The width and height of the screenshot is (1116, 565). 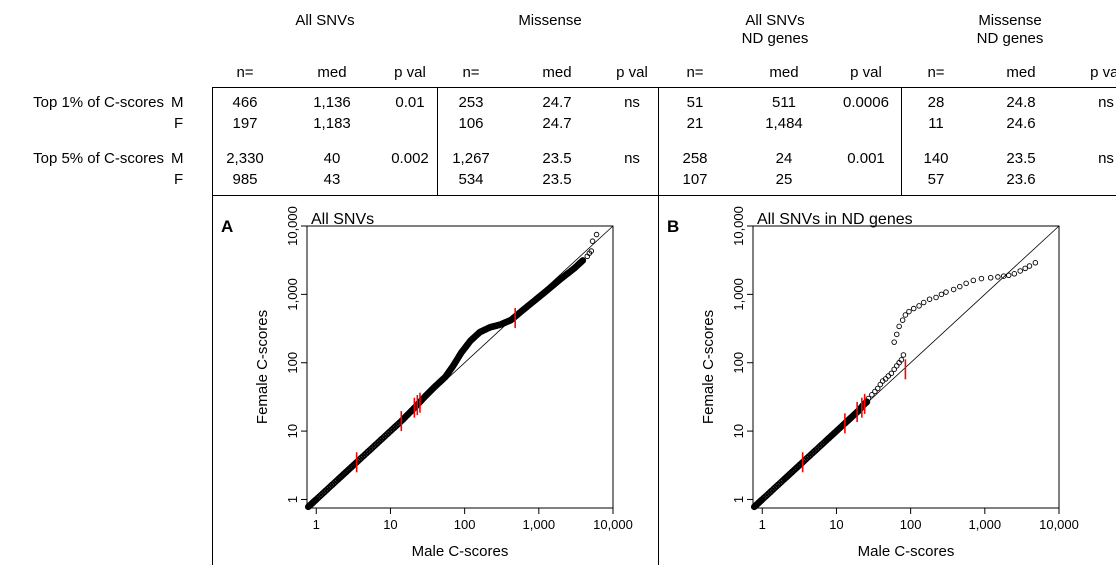 What do you see at coordinates (245, 179) in the screenshot?
I see `table-cell: 985` at bounding box center [245, 179].